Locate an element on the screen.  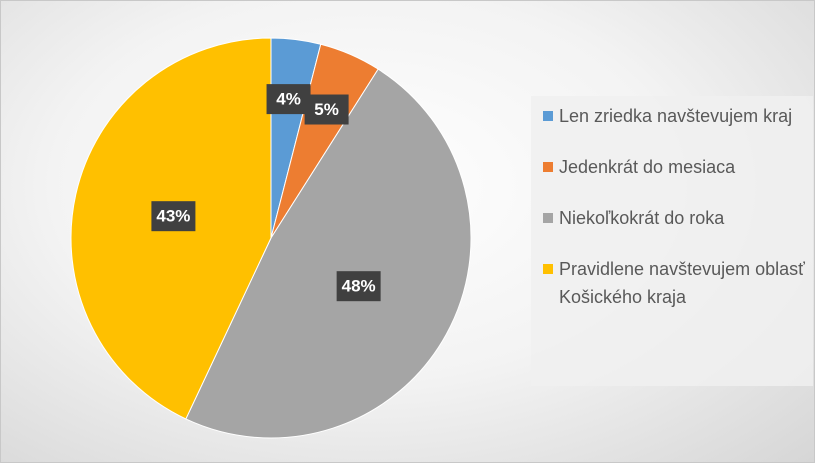
legend-label: Len zriedka navštevujem kraj is located at coordinates (676, 116).